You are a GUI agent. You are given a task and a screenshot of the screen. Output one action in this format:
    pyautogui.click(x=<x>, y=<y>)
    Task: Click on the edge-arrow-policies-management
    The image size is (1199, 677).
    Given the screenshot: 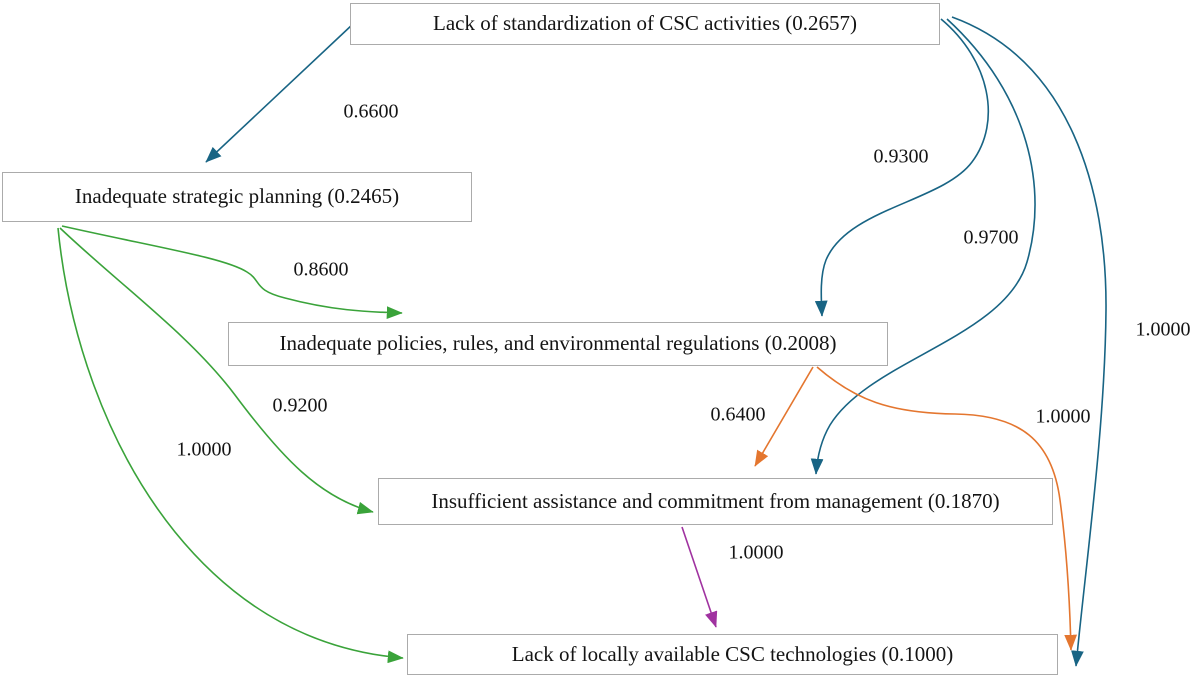 What is the action you would take?
    pyautogui.click(x=784, y=416)
    